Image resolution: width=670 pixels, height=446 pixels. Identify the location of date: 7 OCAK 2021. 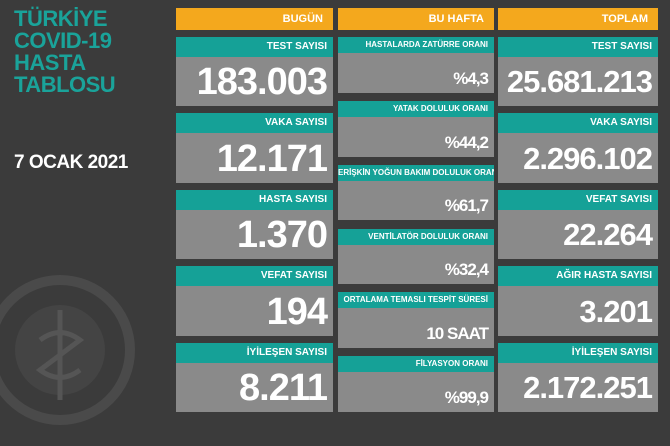
(71, 162).